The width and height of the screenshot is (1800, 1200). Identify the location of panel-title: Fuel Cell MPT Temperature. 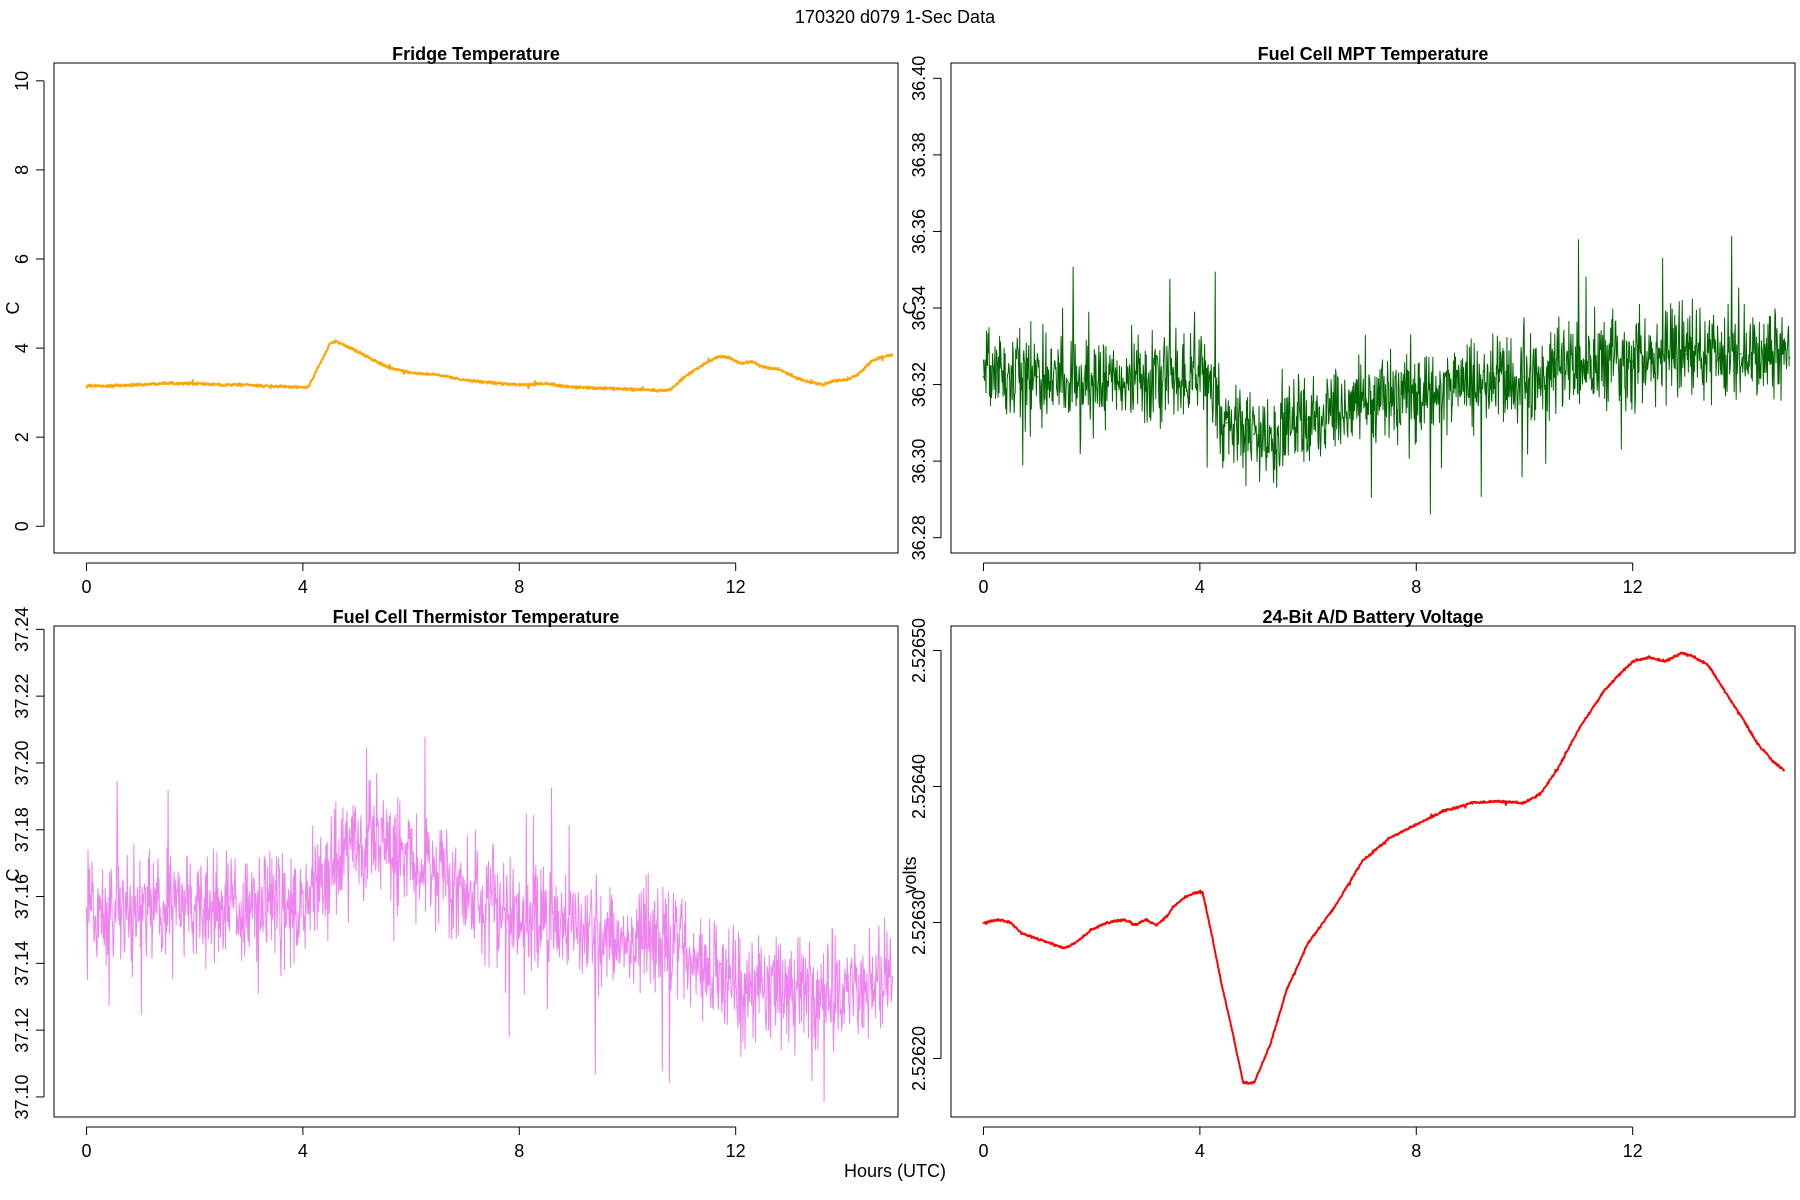
(1373, 54).